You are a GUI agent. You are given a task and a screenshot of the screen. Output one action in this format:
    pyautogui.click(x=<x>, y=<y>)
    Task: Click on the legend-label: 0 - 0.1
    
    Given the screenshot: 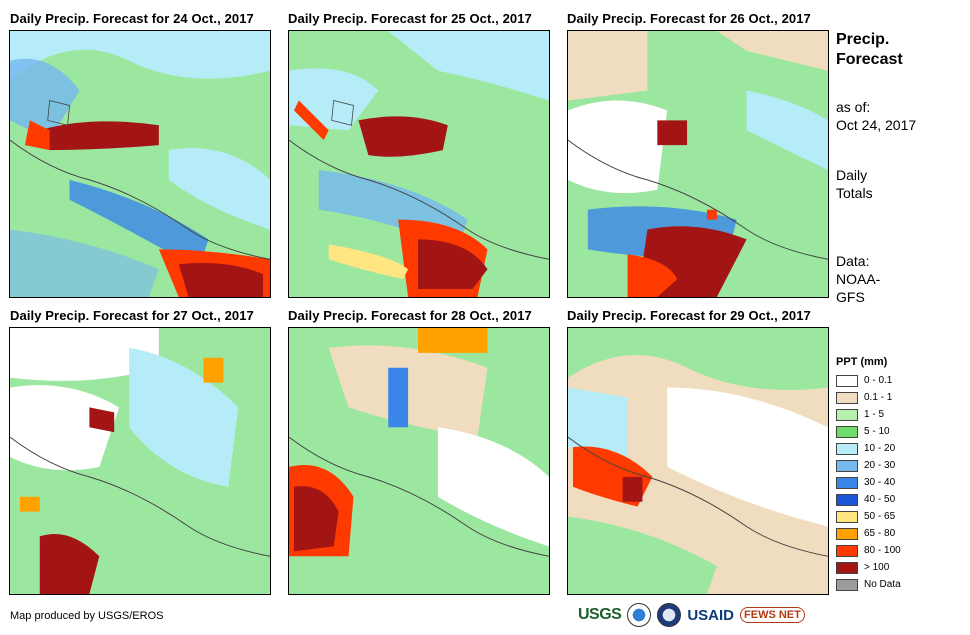 What is the action you would take?
    pyautogui.click(x=878, y=380)
    